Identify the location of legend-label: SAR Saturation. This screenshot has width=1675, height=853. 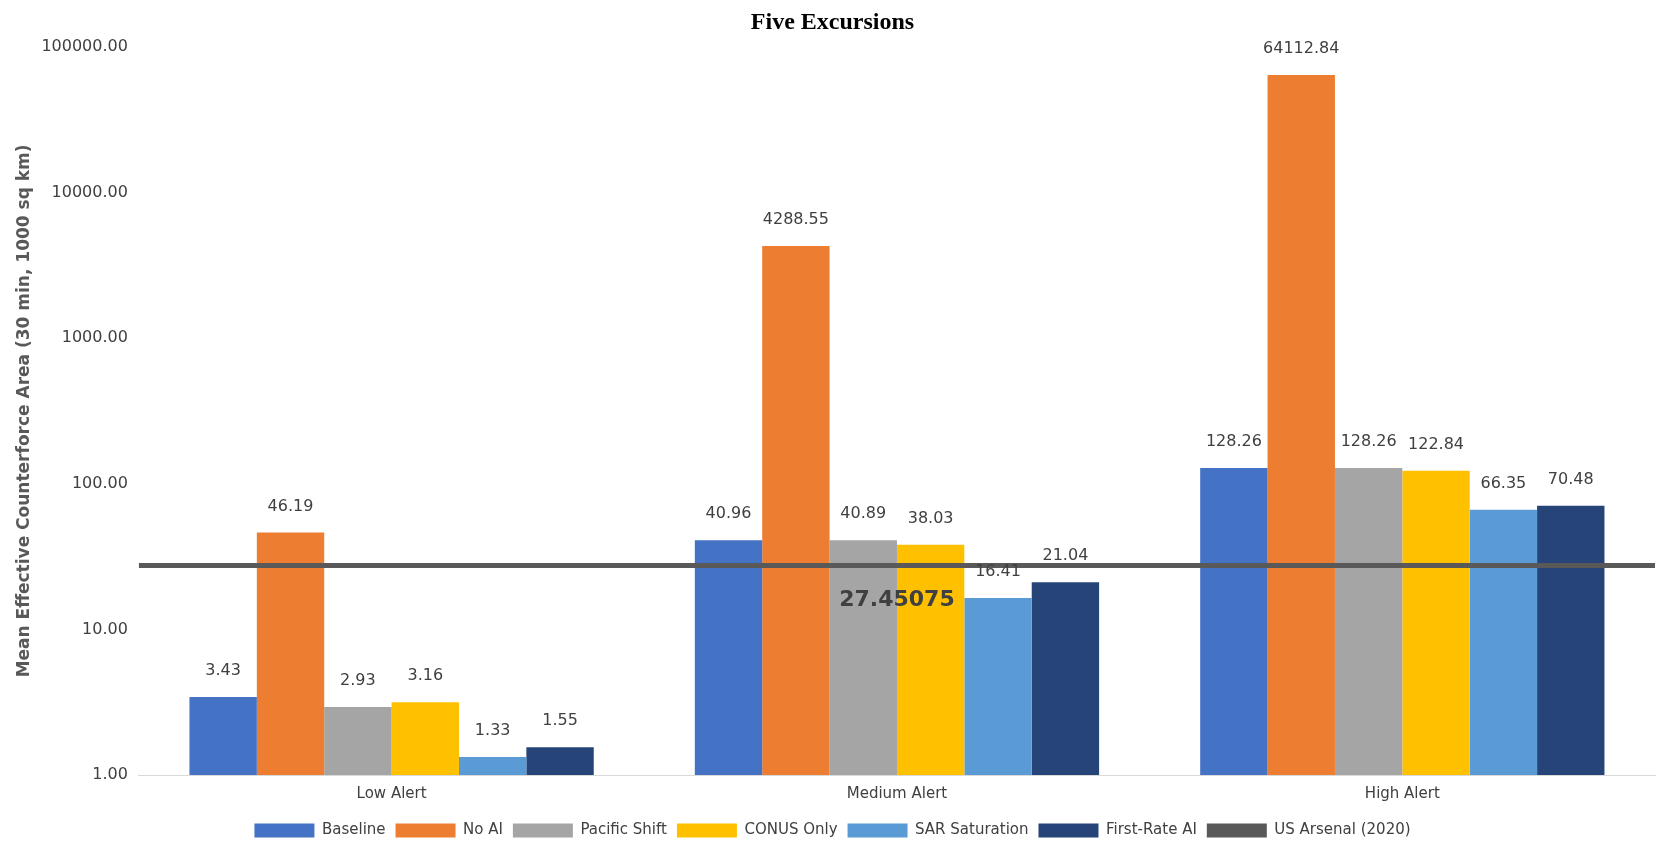
(972, 829).